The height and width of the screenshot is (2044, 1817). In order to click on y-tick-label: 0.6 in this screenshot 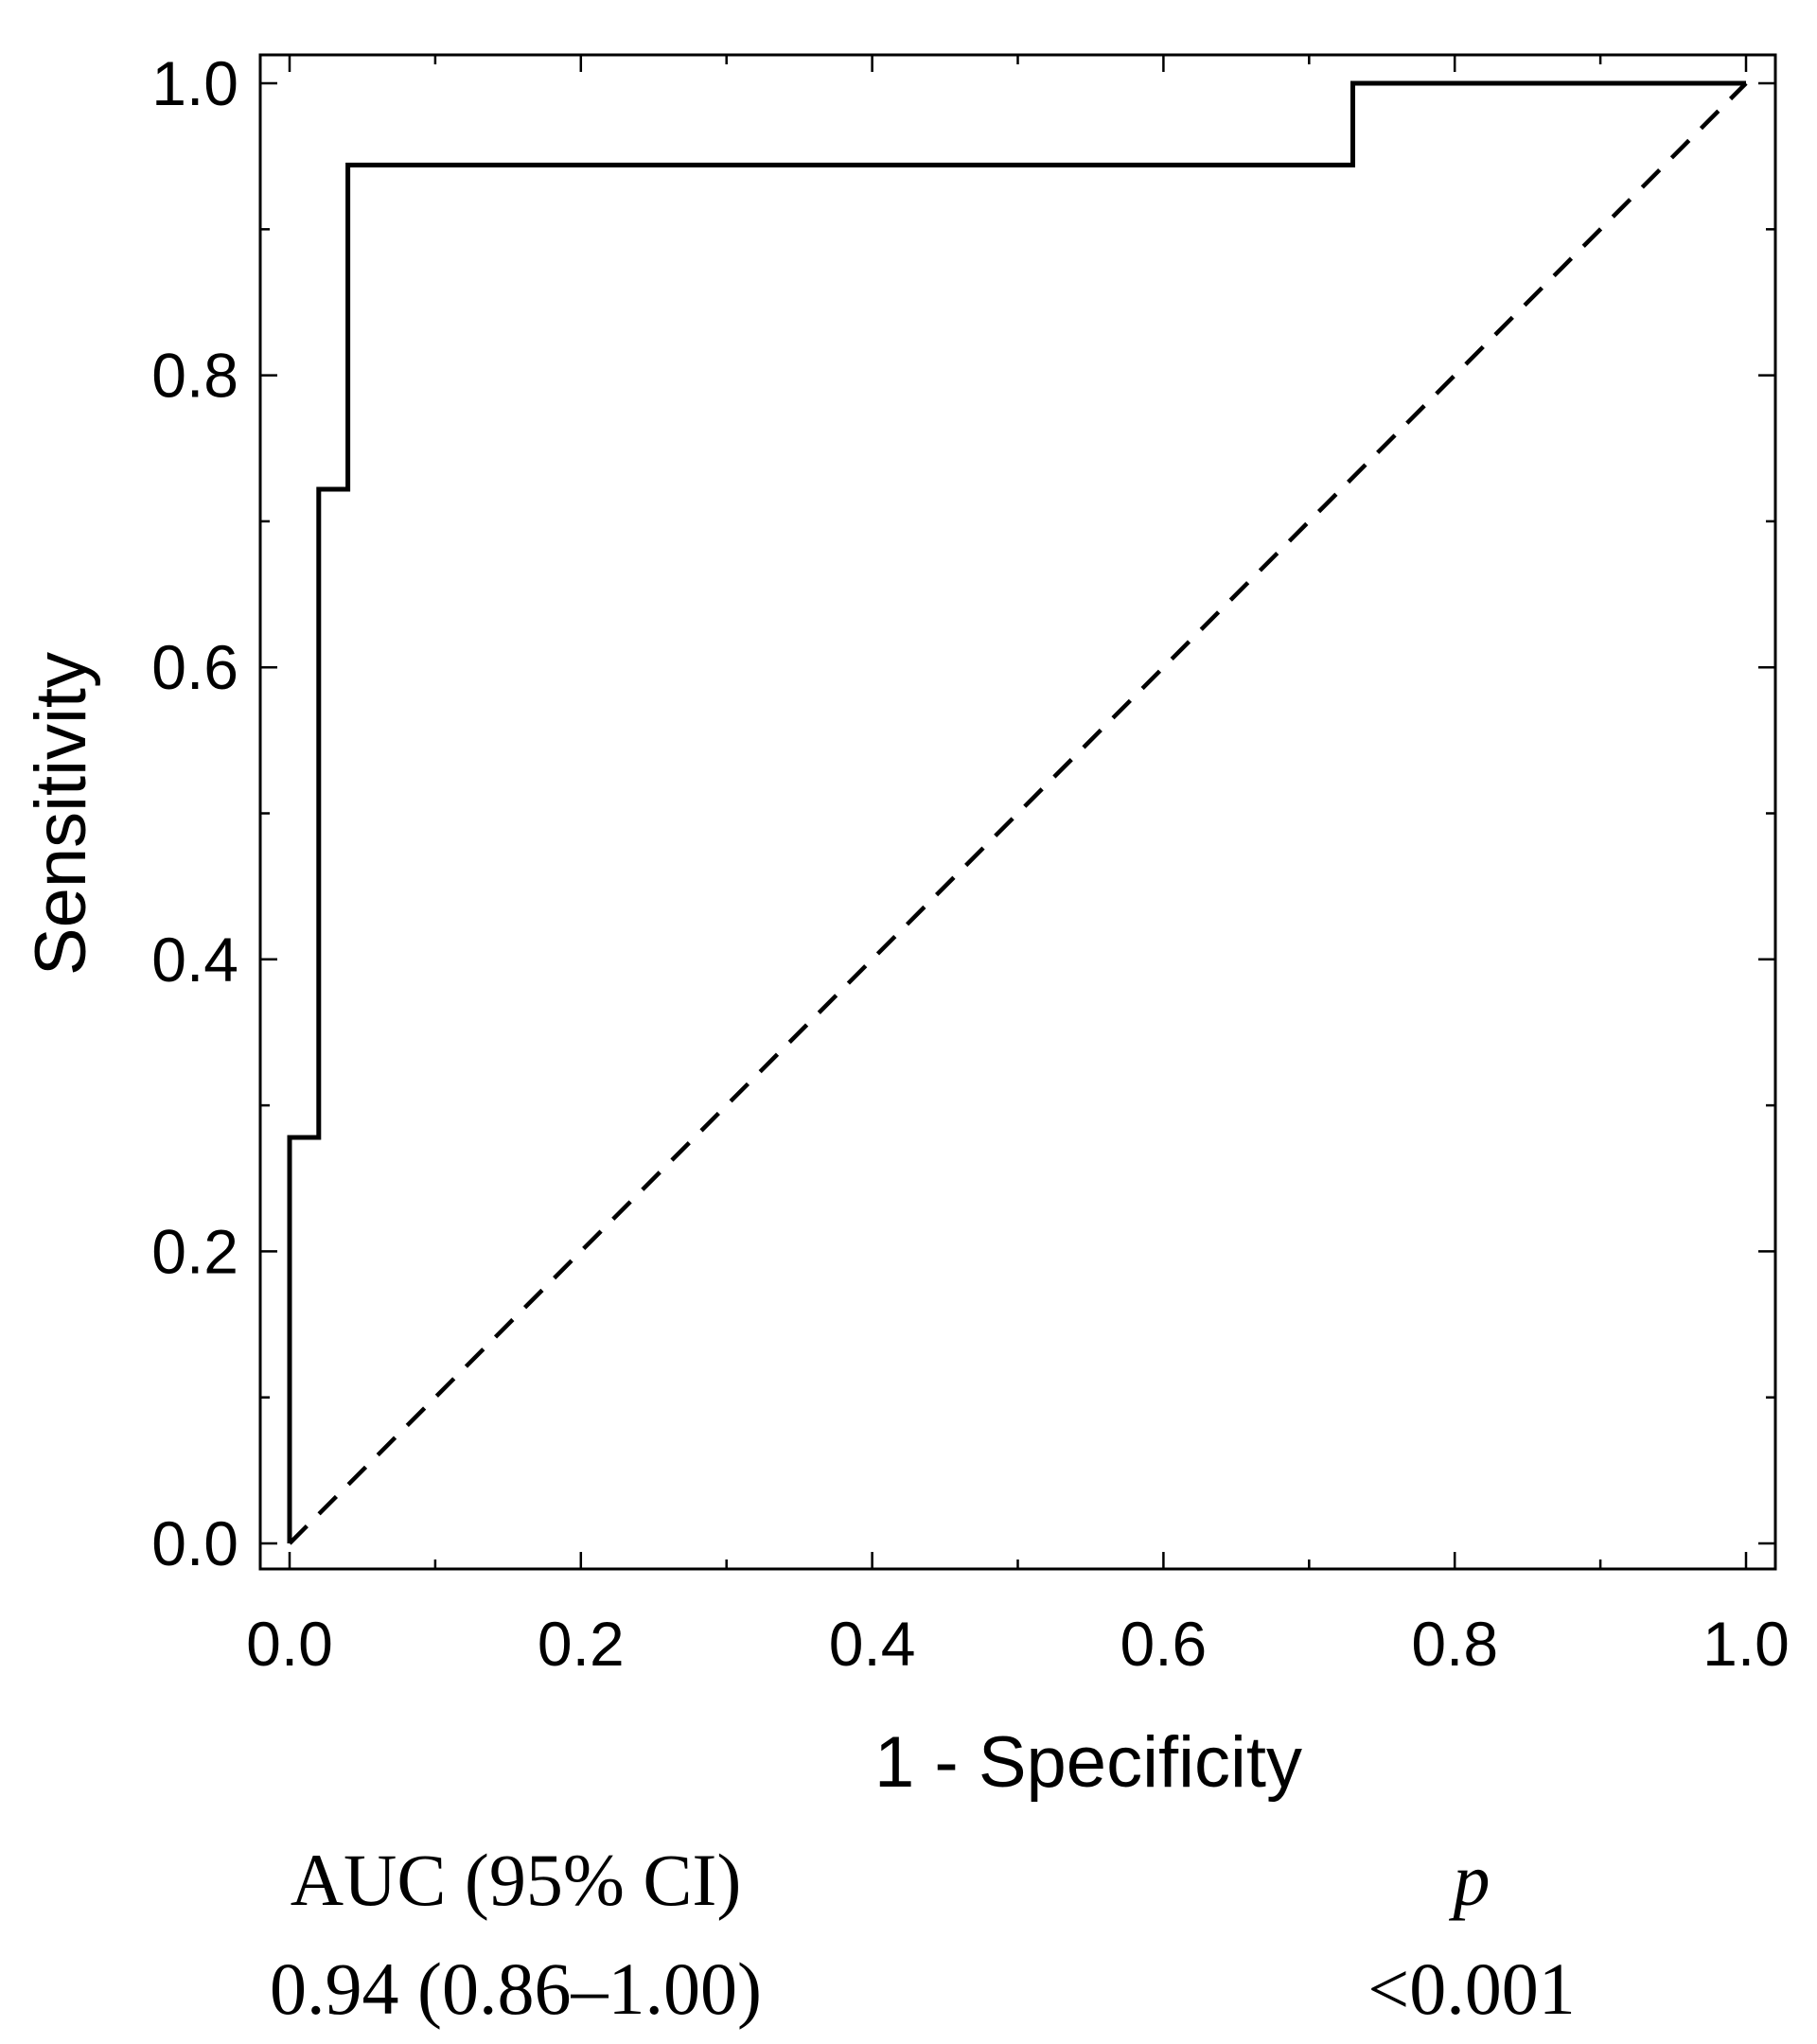, I will do `click(194, 667)`.